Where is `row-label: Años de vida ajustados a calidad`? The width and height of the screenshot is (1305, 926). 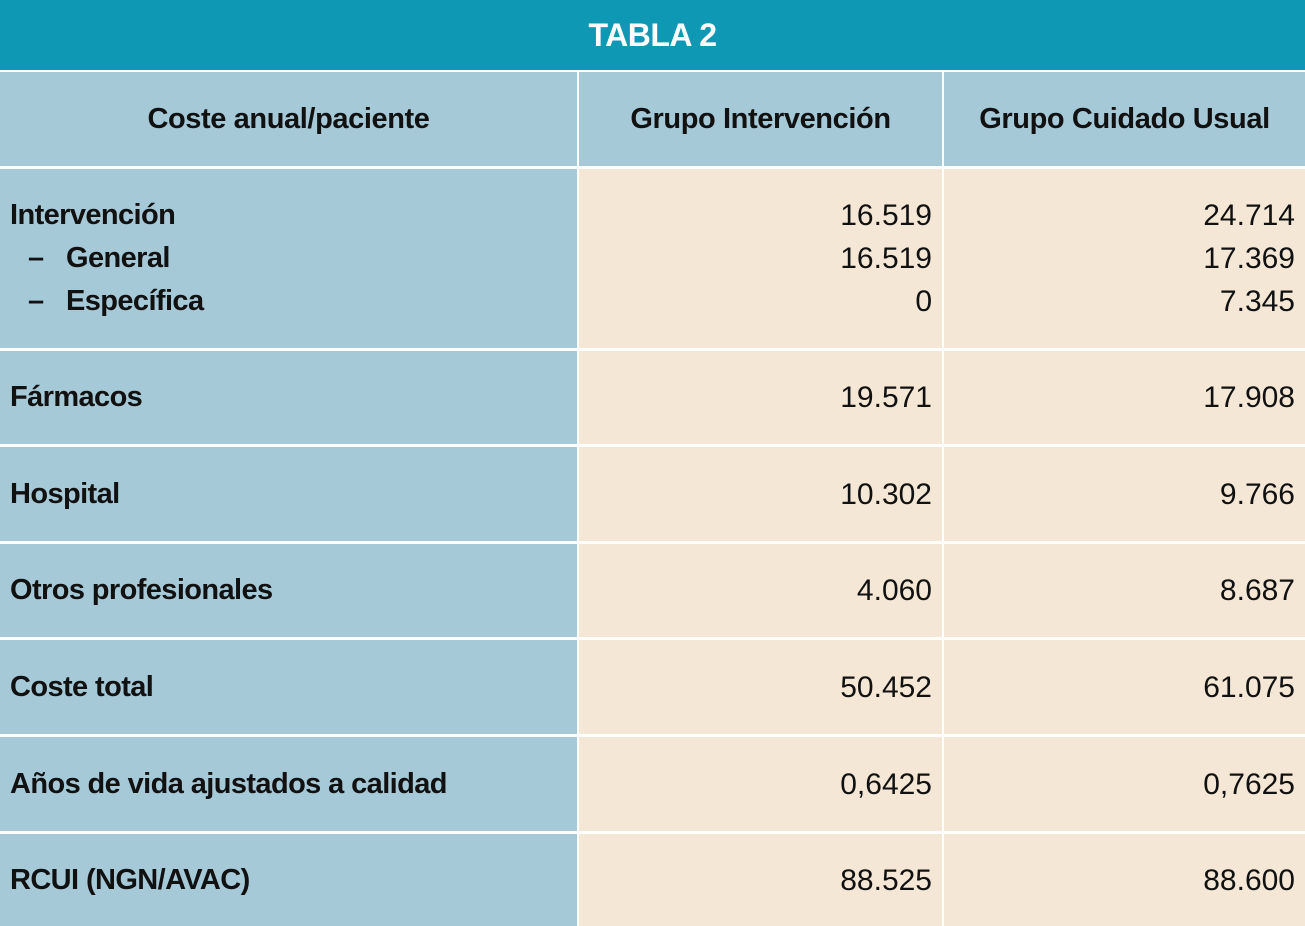
row-label: Años de vida ajustados a calidad is located at coordinates (288, 784).